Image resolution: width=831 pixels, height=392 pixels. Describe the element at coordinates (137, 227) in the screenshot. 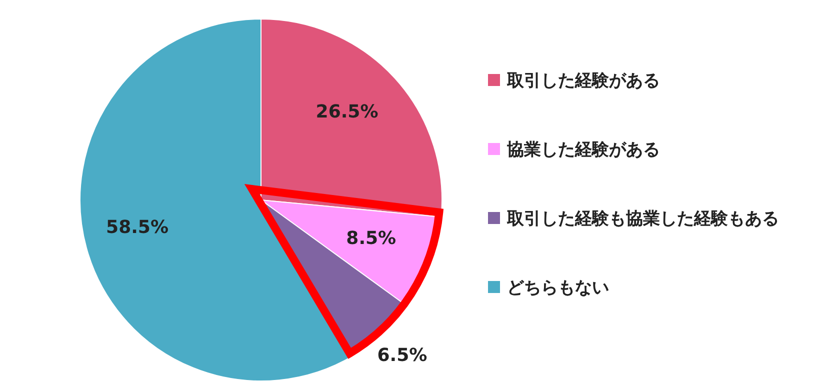

I see `data-label: 58.5%` at that location.